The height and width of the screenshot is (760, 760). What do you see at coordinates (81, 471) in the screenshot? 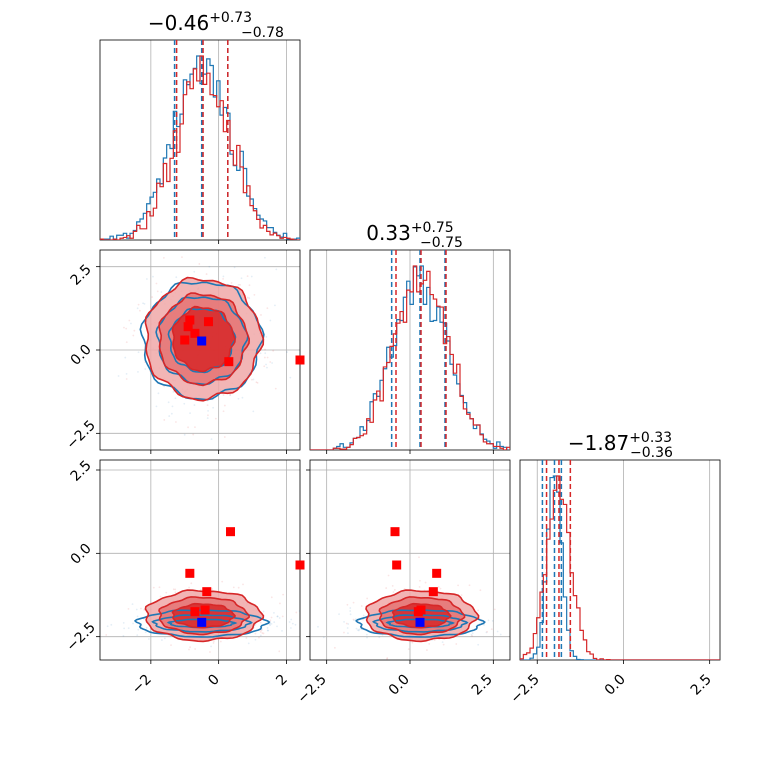
I see `y3-tick-label: 2.5` at bounding box center [81, 471].